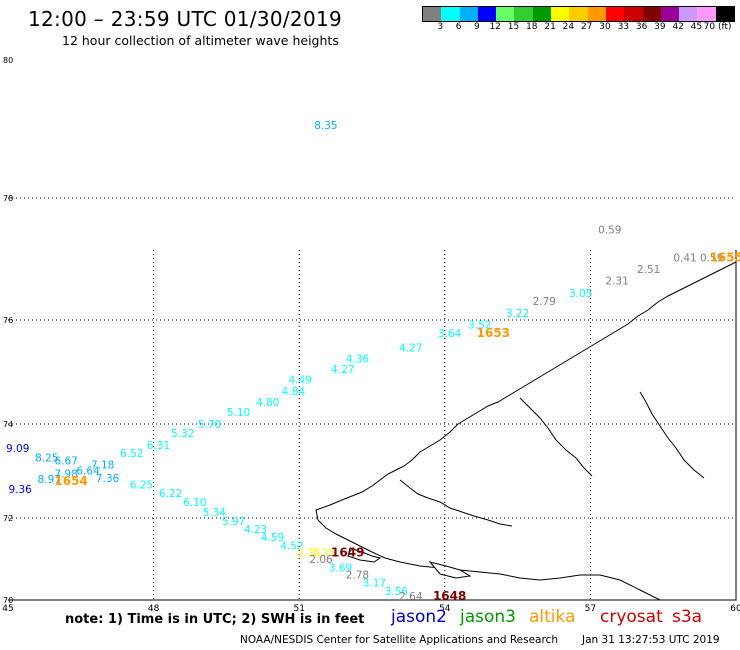 This screenshot has height=650, width=740. What do you see at coordinates (696, 27) in the screenshot?
I see `color-scale-label: 45` at bounding box center [696, 27].